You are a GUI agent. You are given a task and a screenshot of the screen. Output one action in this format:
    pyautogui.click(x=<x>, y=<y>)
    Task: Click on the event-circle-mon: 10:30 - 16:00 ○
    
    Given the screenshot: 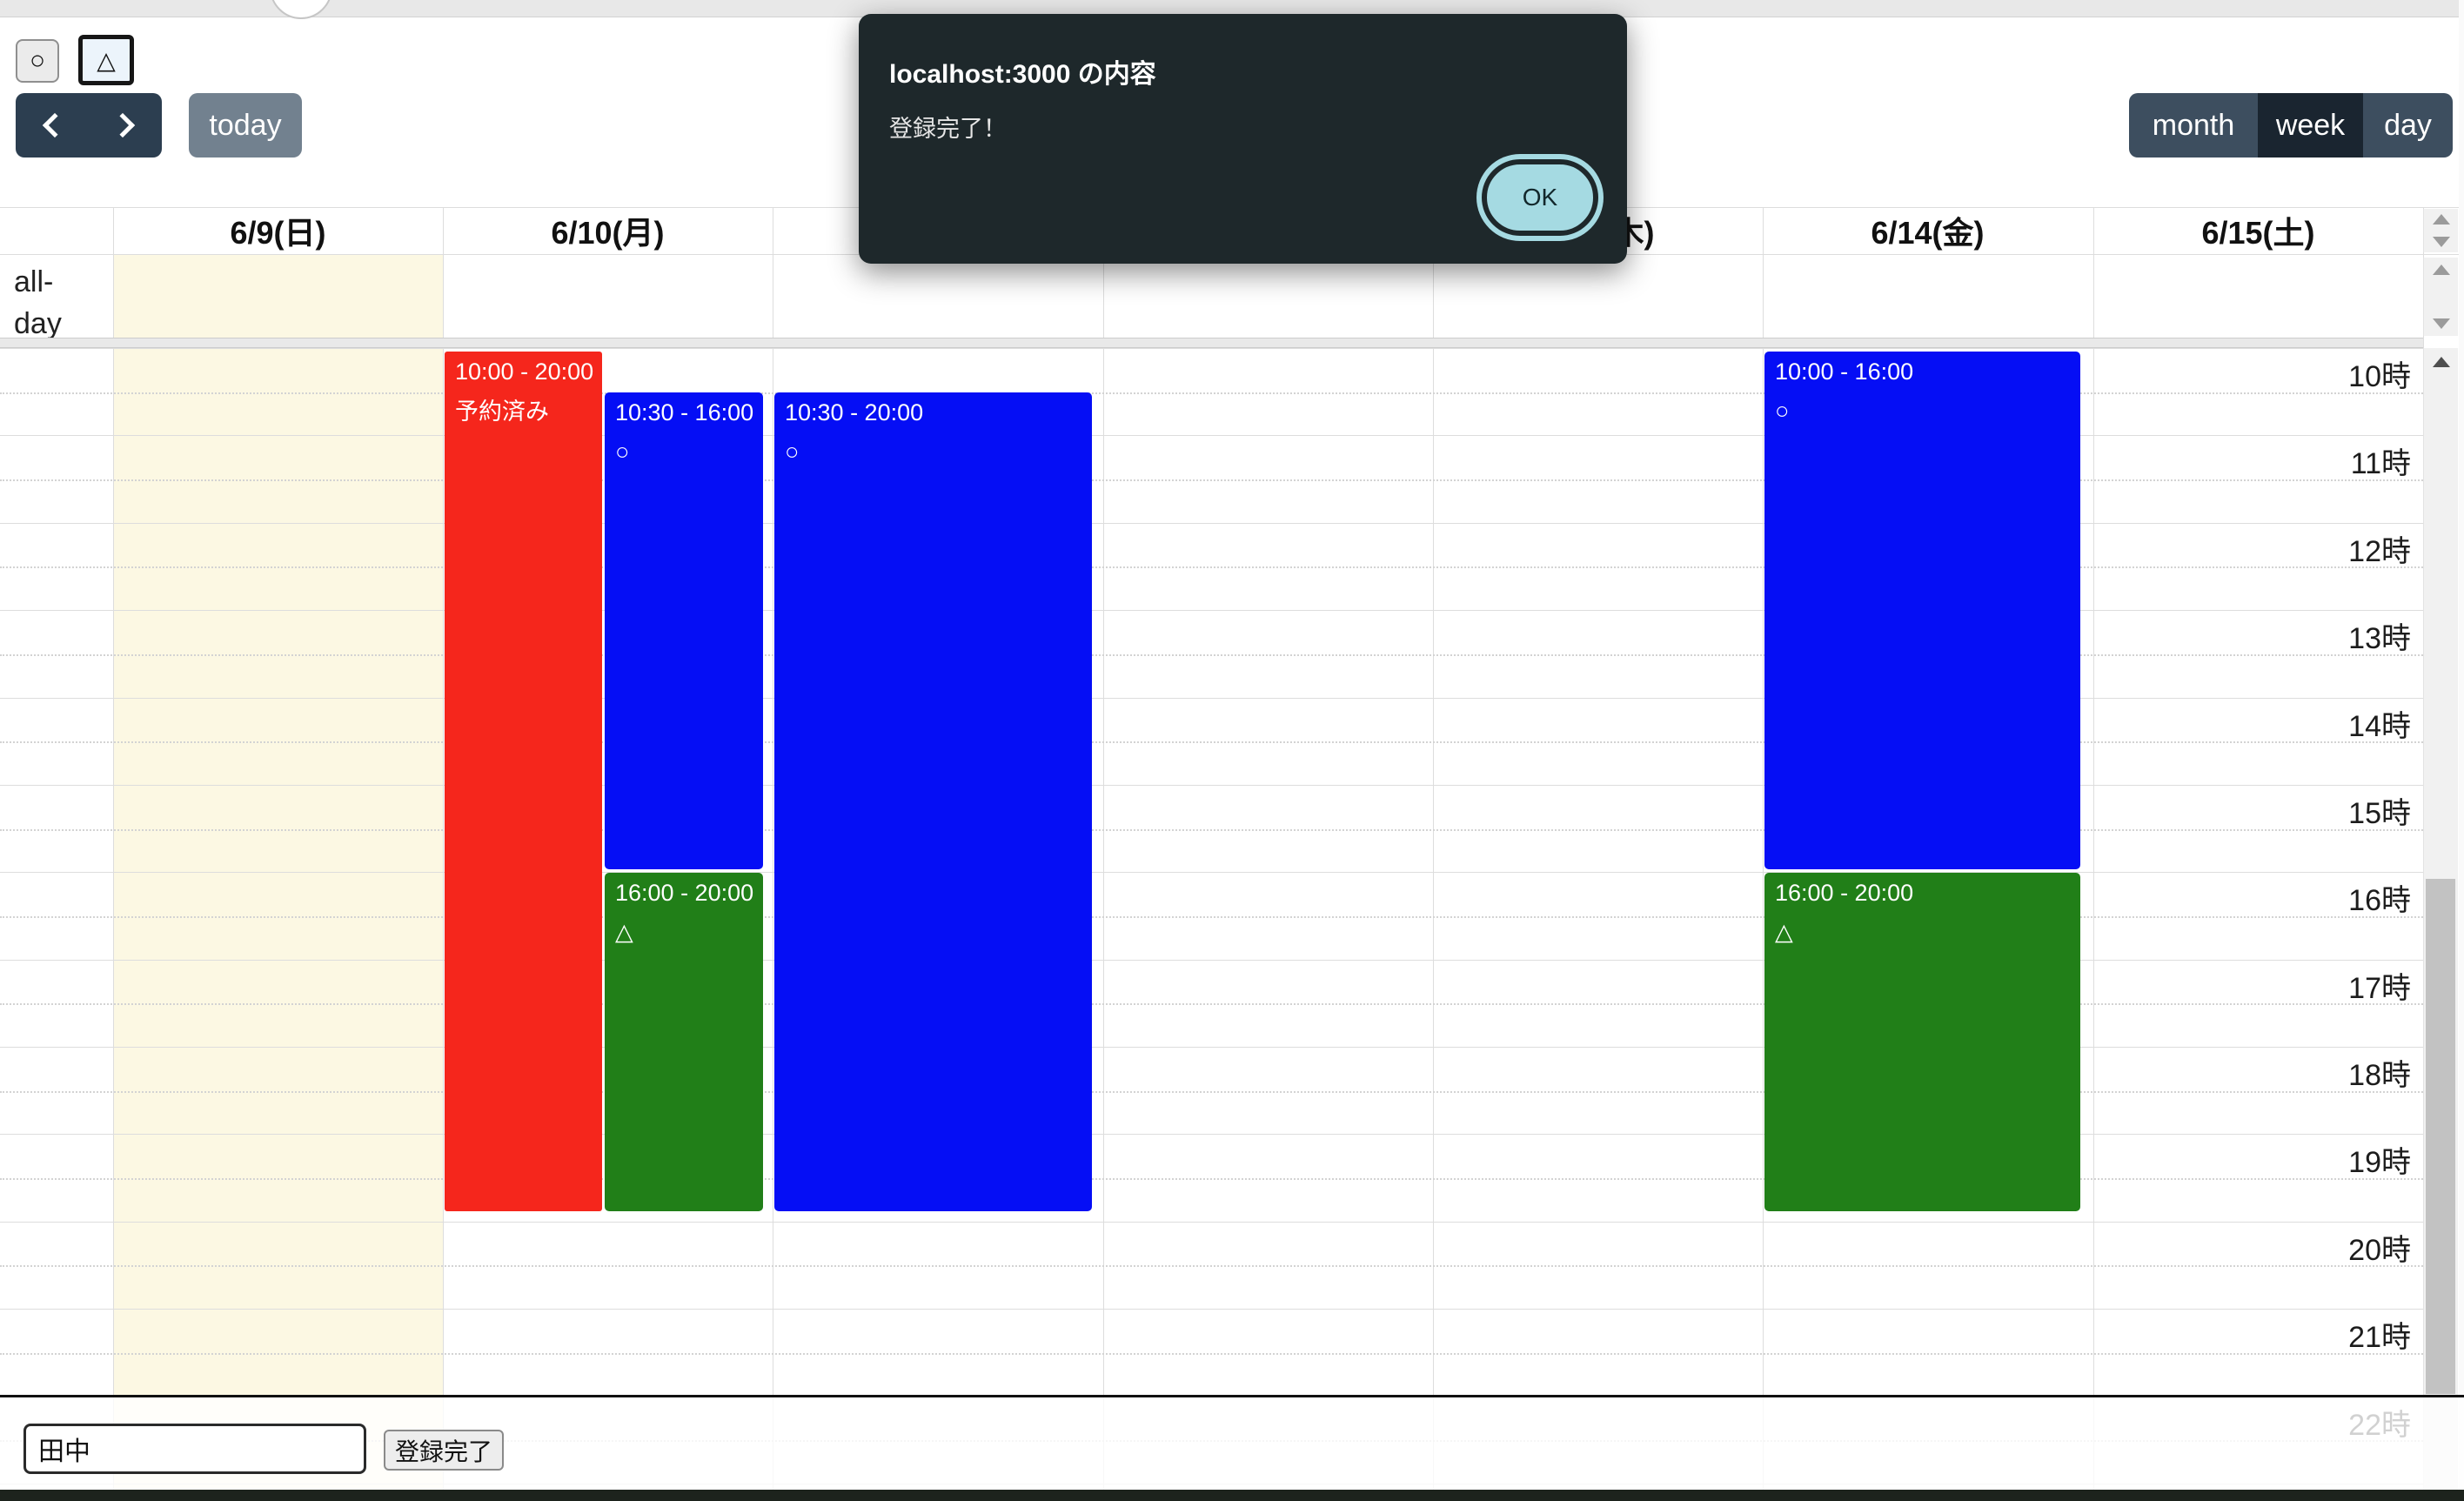 What is the action you would take?
    pyautogui.click(x=684, y=630)
    